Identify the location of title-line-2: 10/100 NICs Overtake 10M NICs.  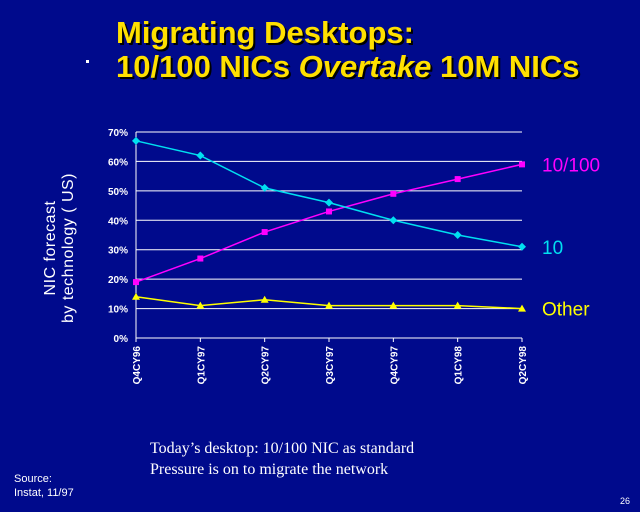
(366, 67).